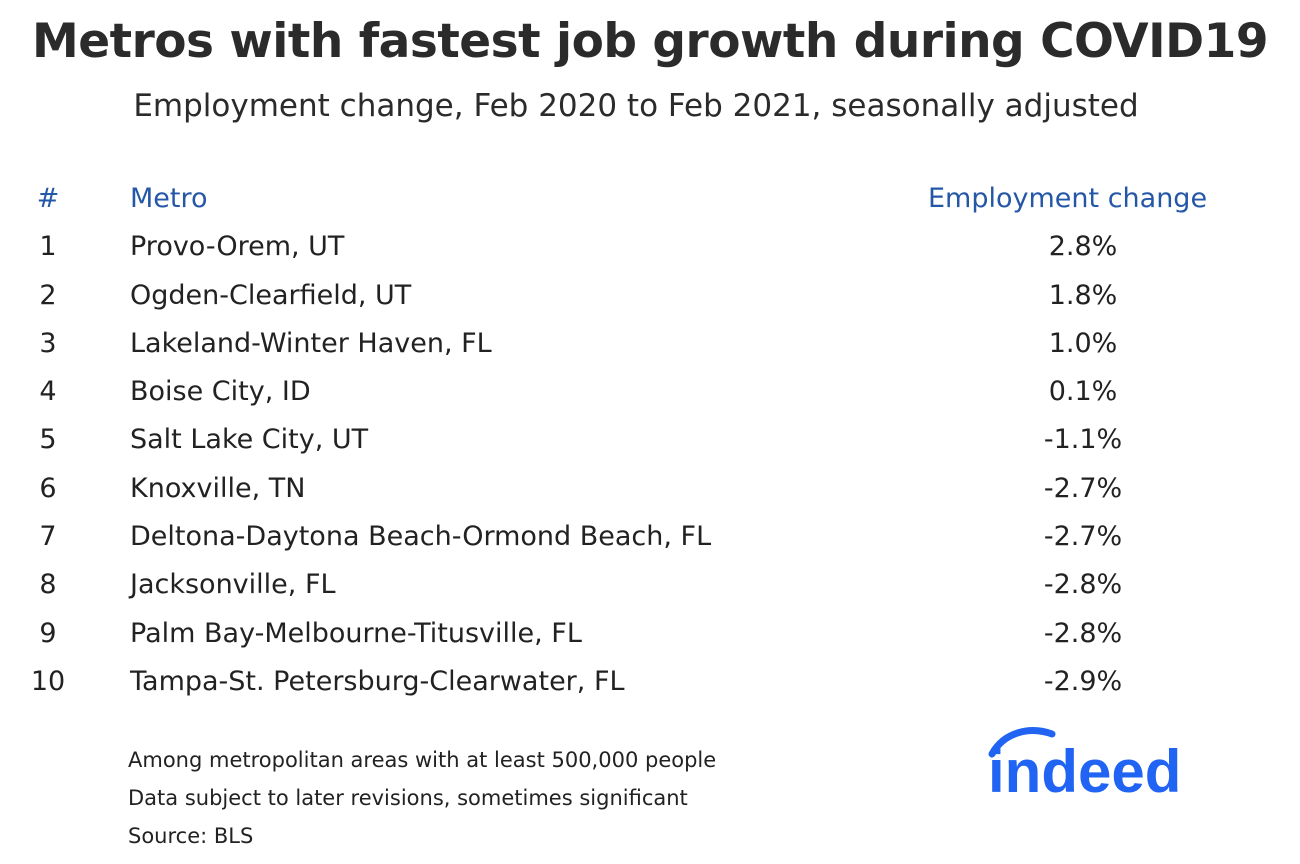  I want to click on metro-cell: Provo-Orem, UT, so click(237, 247).